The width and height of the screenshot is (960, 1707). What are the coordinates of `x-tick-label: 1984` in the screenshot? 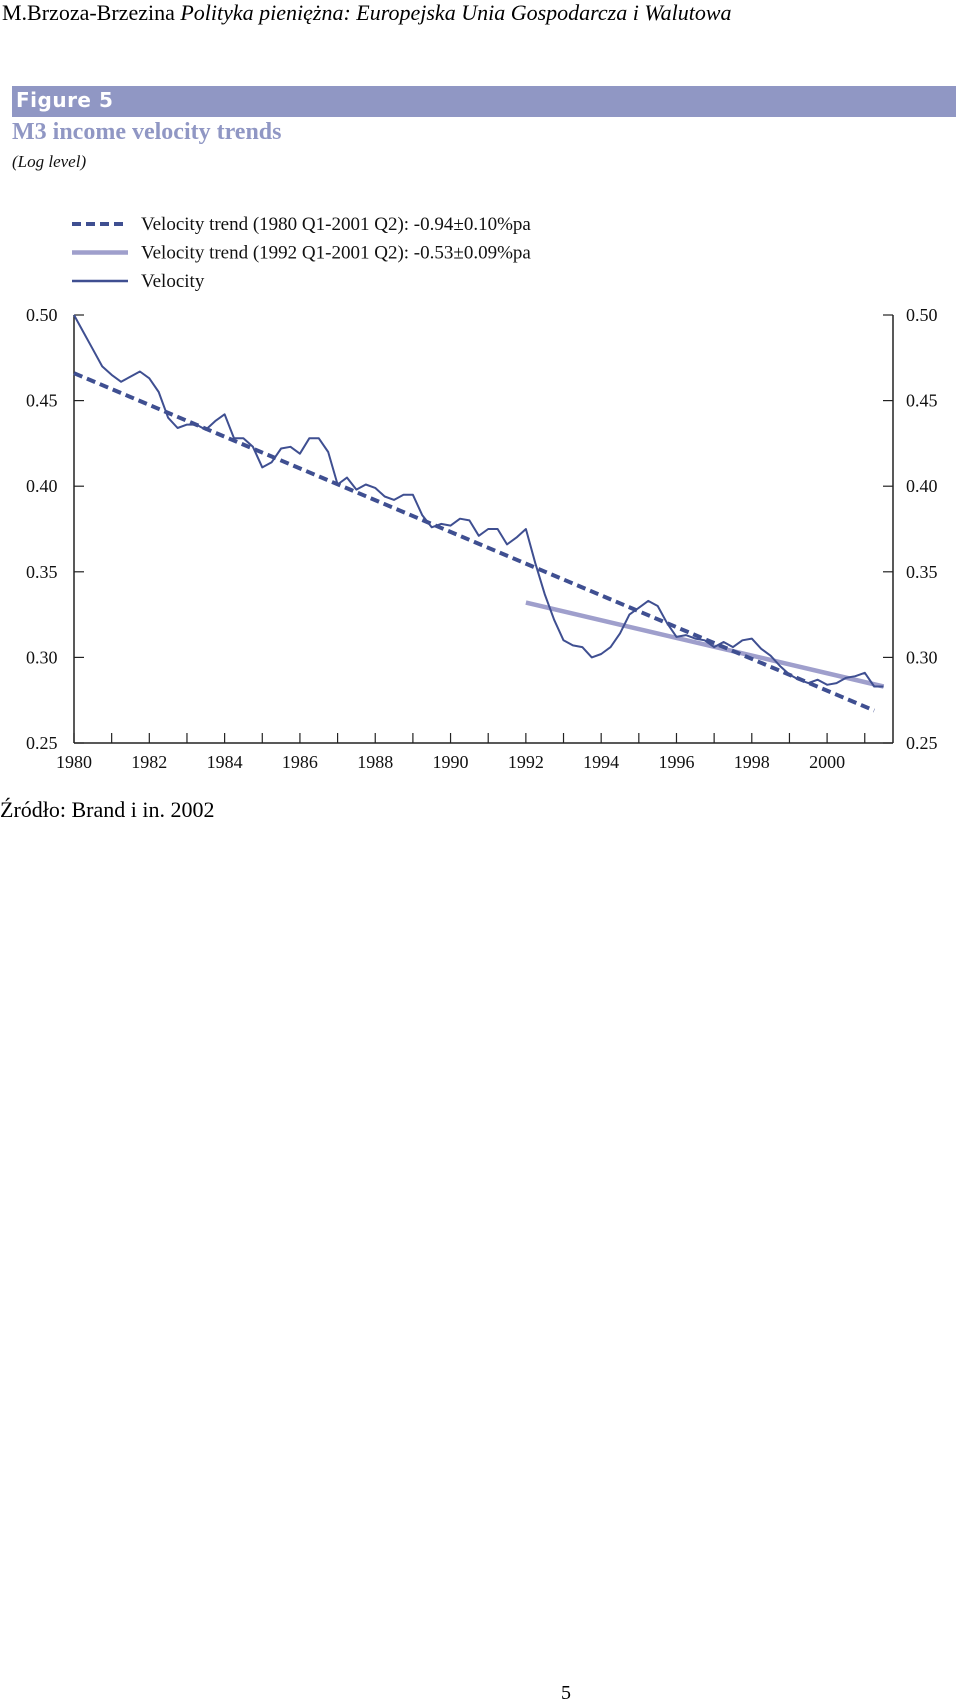 It's located at (225, 762).